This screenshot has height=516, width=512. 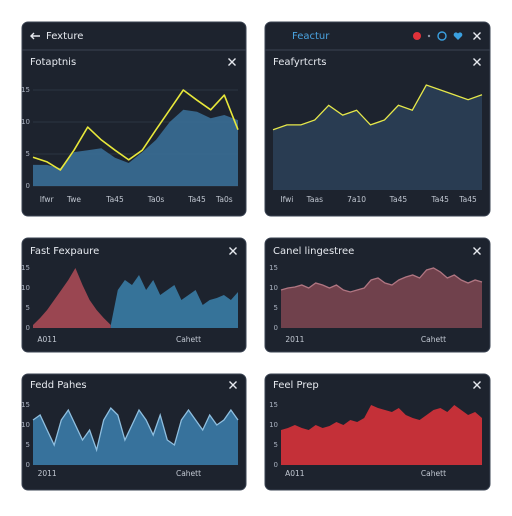 I want to click on x-tick-label: Taas, so click(x=315, y=199).